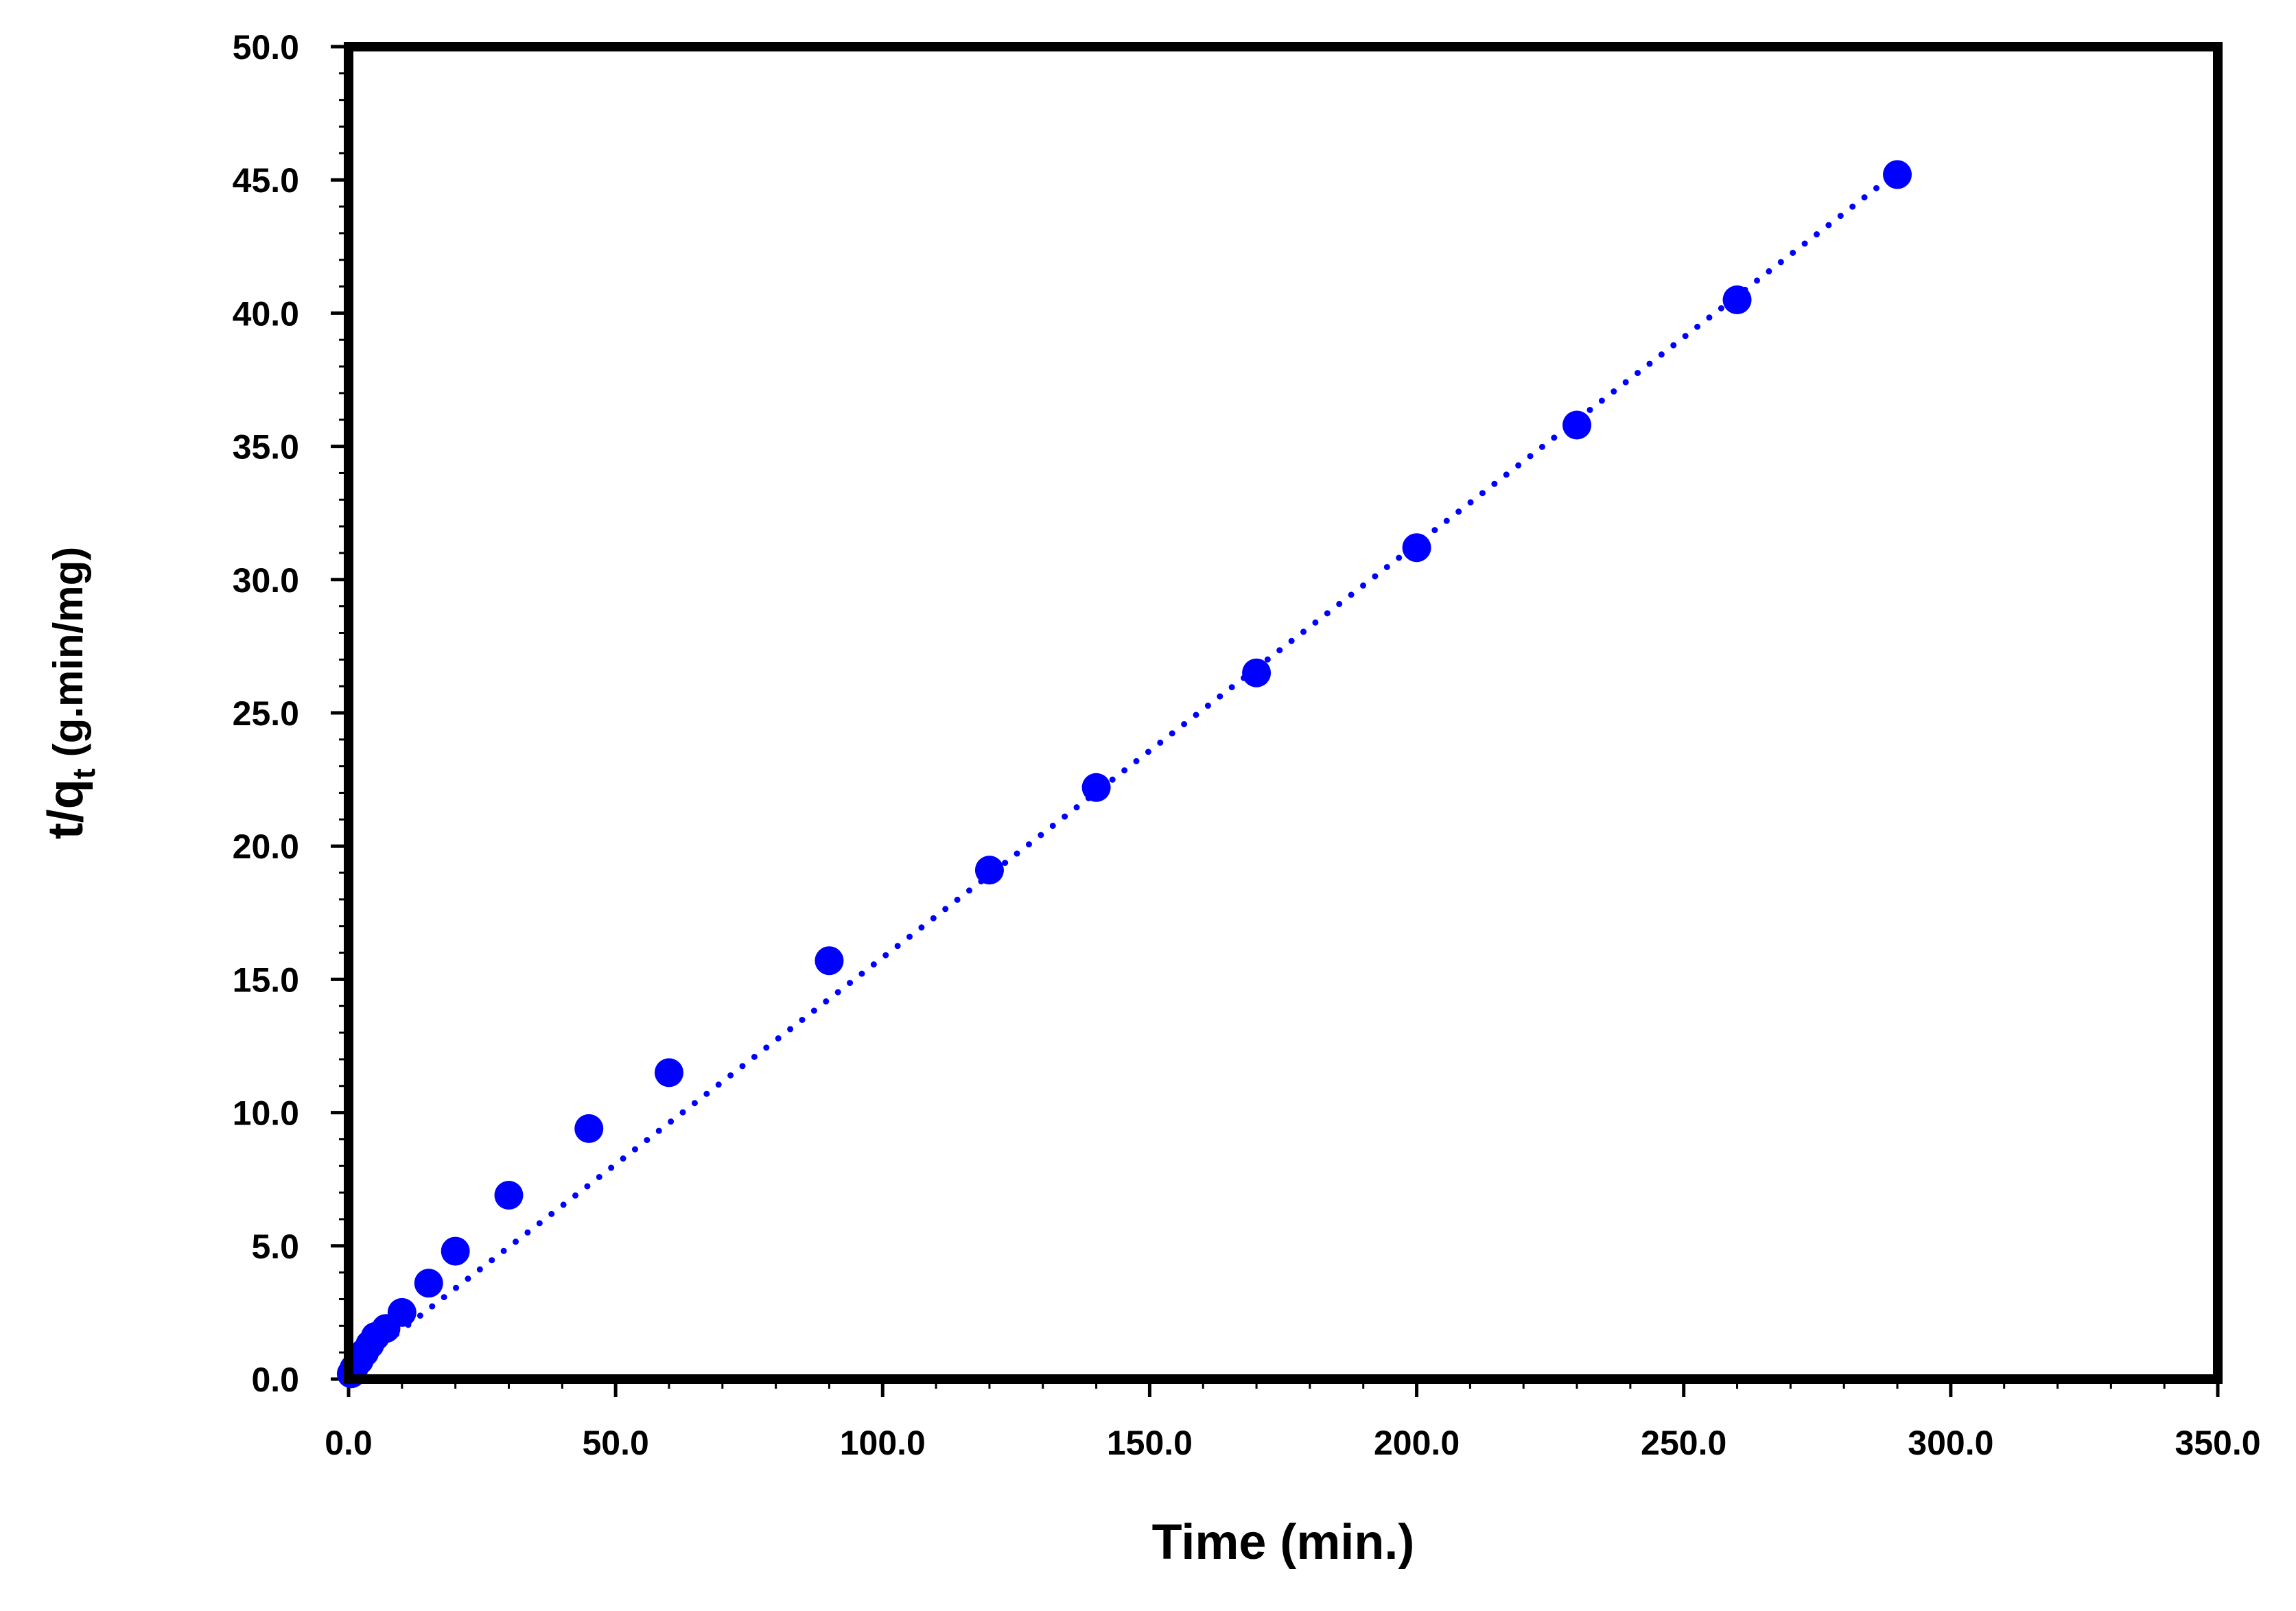  Describe the element at coordinates (1950, 1443) in the screenshot. I see `x-tick-label: 300.0` at that location.